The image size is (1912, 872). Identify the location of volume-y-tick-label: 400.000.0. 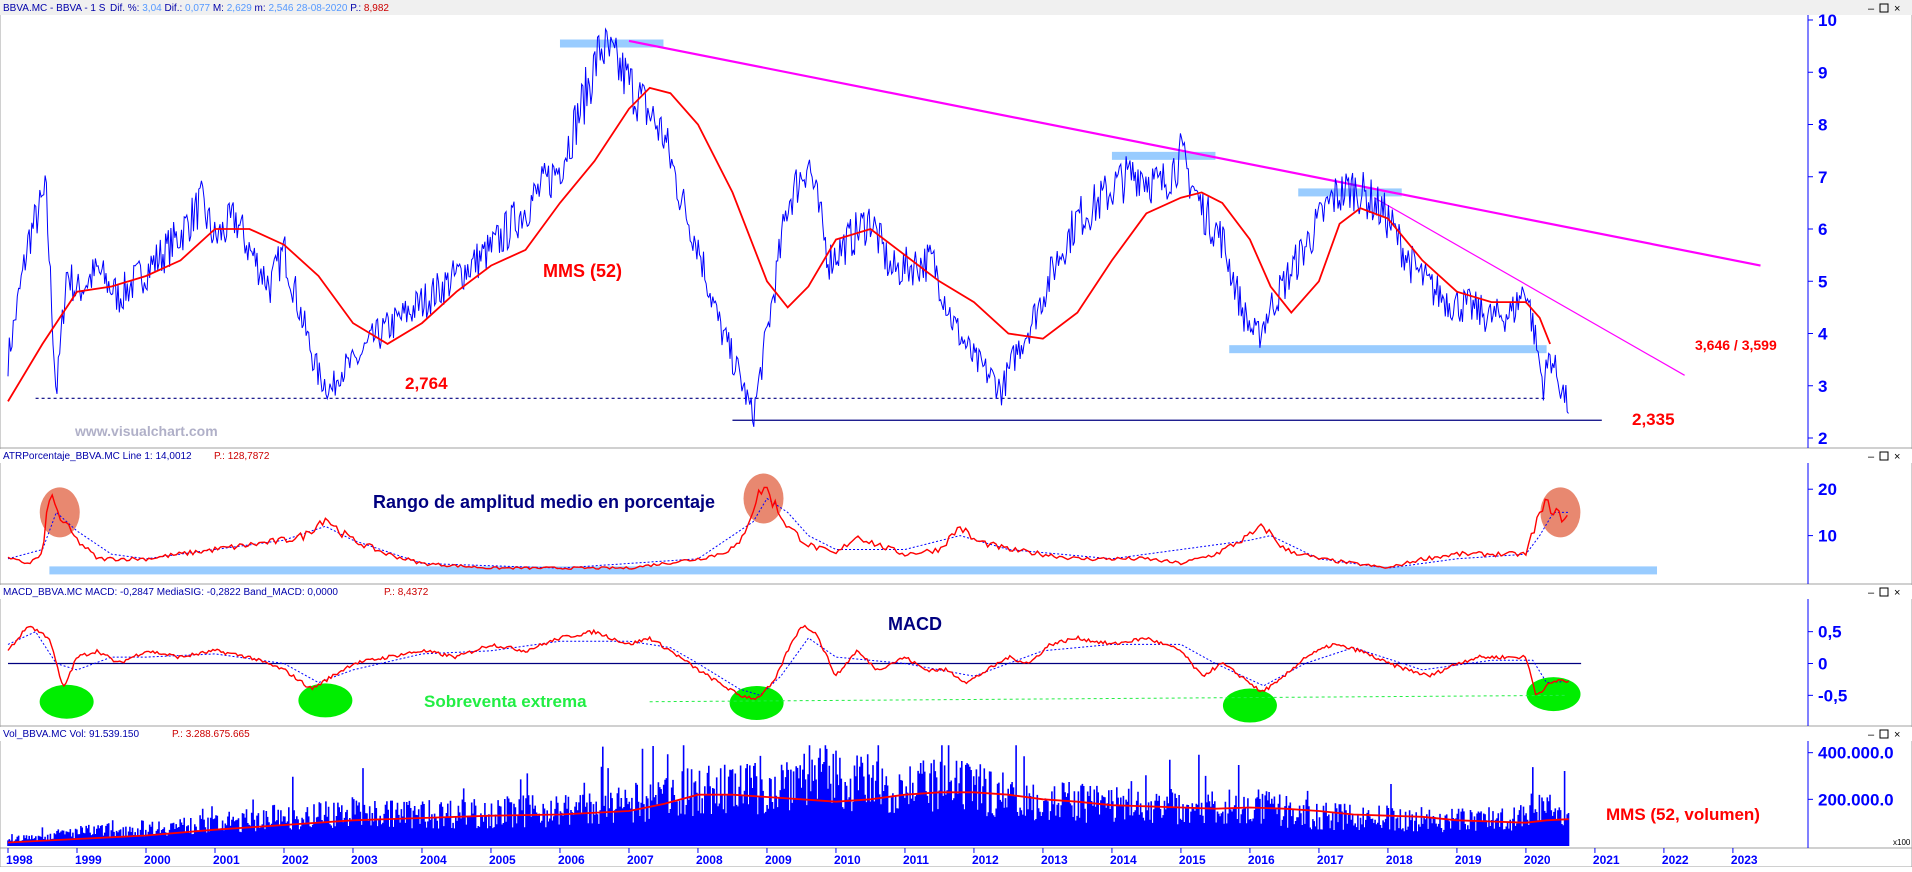
(1856, 753).